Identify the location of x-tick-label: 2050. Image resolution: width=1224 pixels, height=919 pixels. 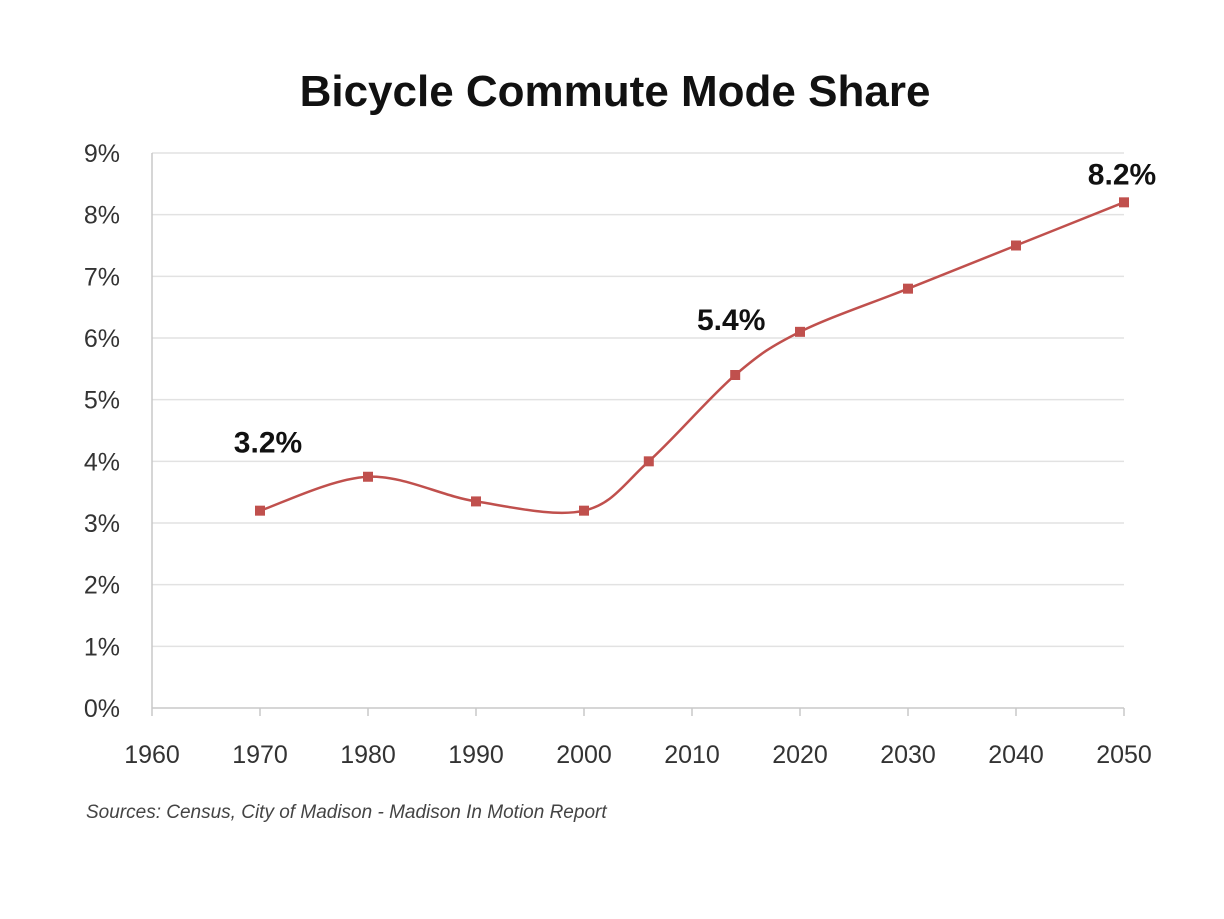
(1124, 755).